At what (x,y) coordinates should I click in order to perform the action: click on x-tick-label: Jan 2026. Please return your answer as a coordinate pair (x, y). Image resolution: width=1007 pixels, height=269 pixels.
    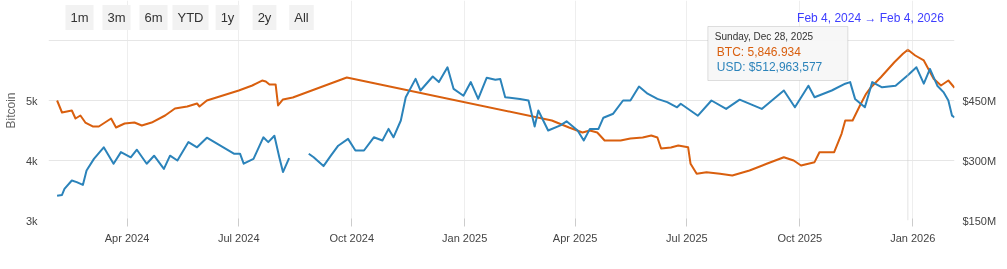
    Looking at the image, I should click on (913, 237).